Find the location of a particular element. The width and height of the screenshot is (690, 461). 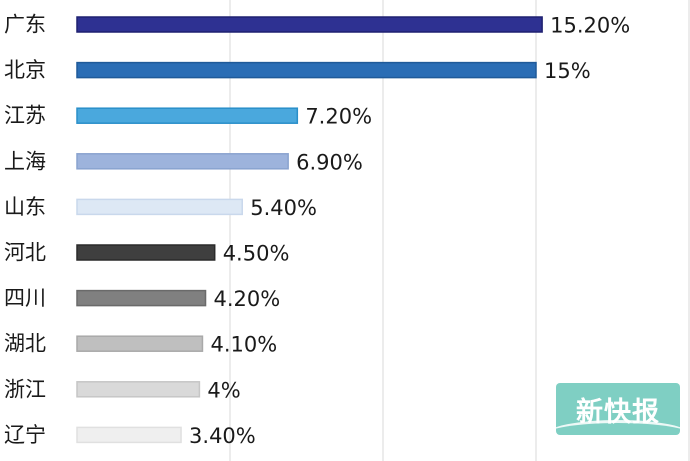

value-label: 4% is located at coordinates (223, 390).